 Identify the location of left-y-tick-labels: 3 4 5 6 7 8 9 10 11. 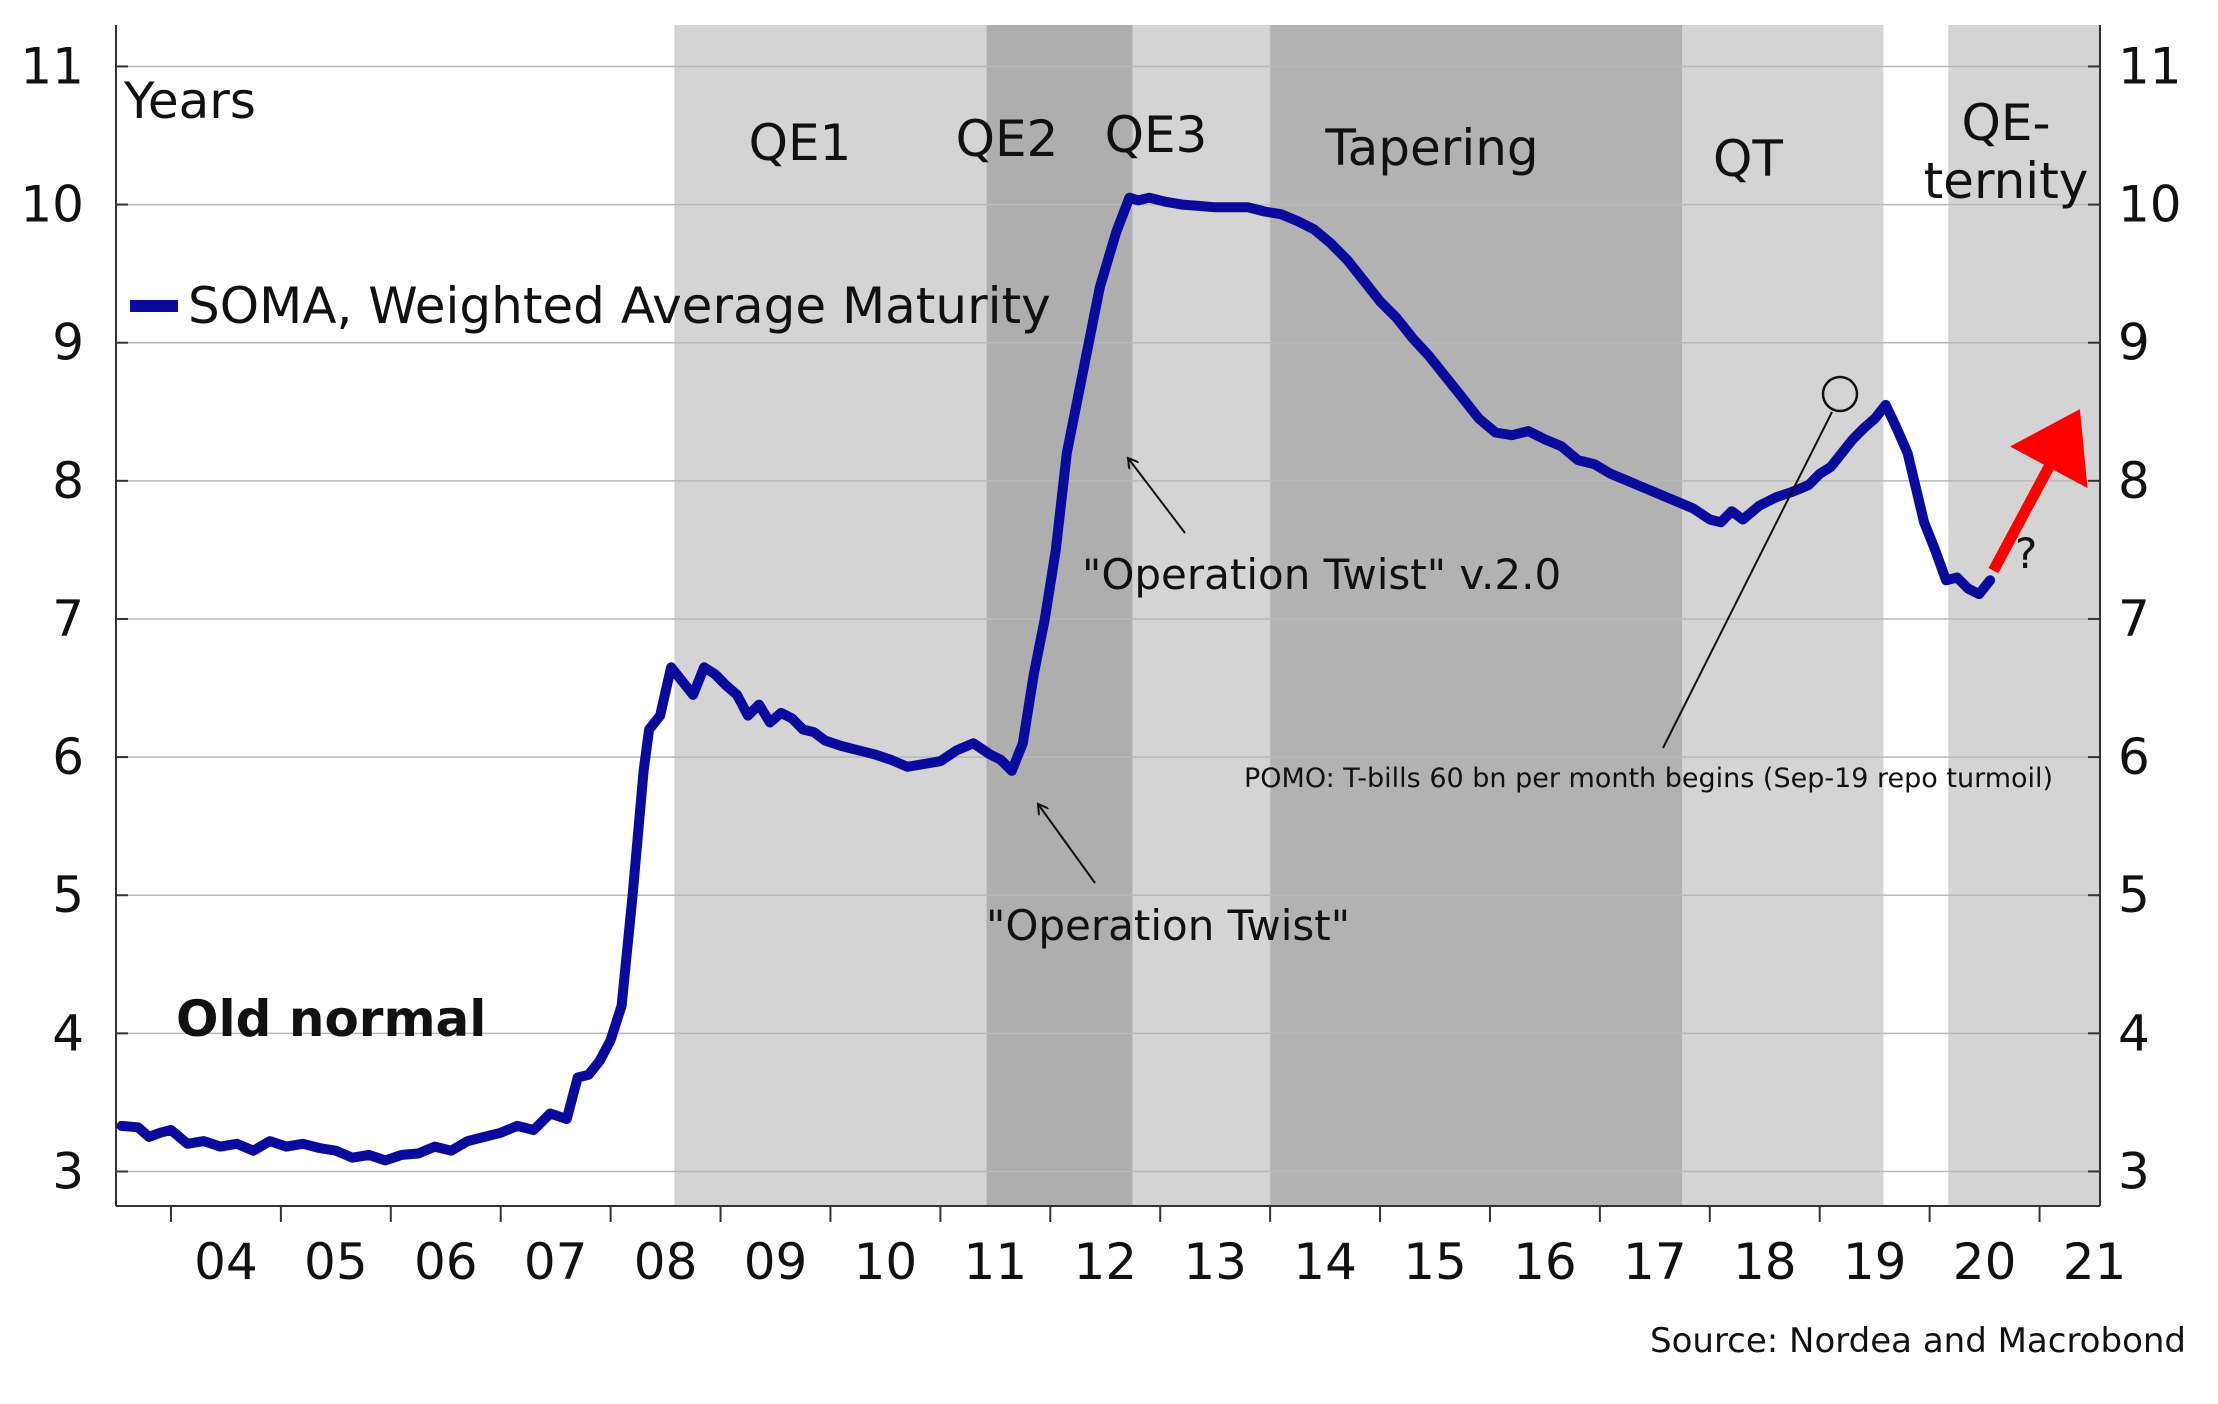
(74, 618).